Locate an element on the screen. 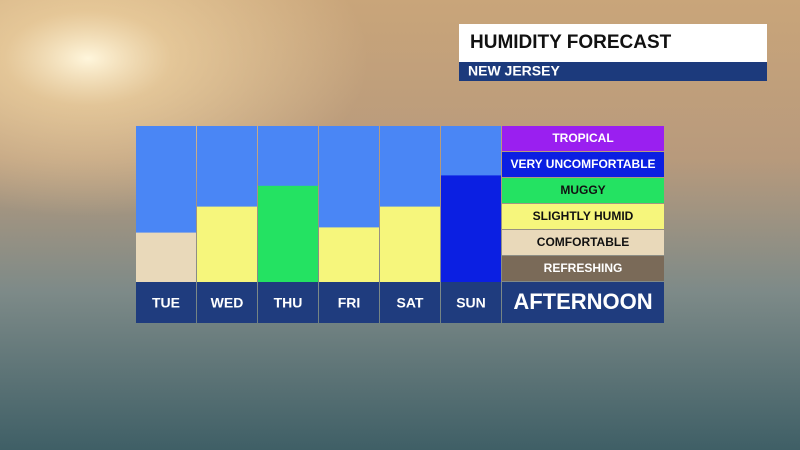  x-tick-label: TUE is located at coordinates (166, 303).